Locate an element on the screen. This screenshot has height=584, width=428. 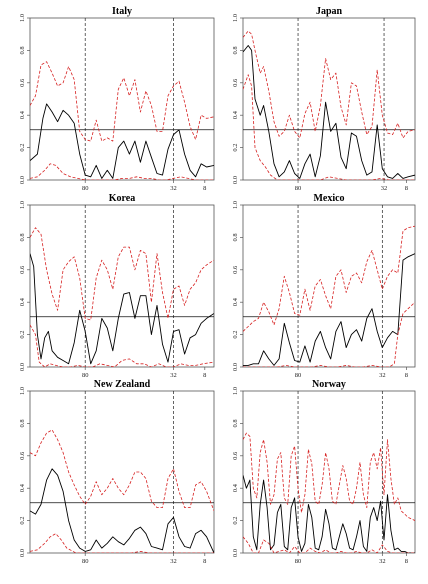
panel-title: Italy is located at coordinates (122, 11).